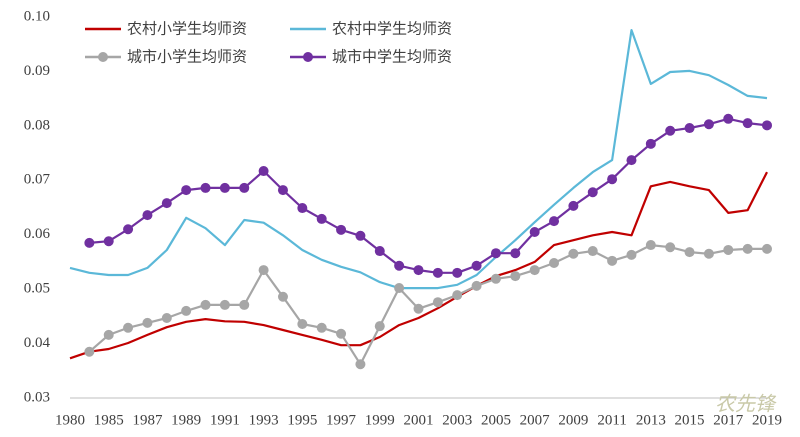 The width and height of the screenshot is (800, 437). What do you see at coordinates (37, 180) in the screenshot?
I see `y-tick-label: 0.07` at bounding box center [37, 180].